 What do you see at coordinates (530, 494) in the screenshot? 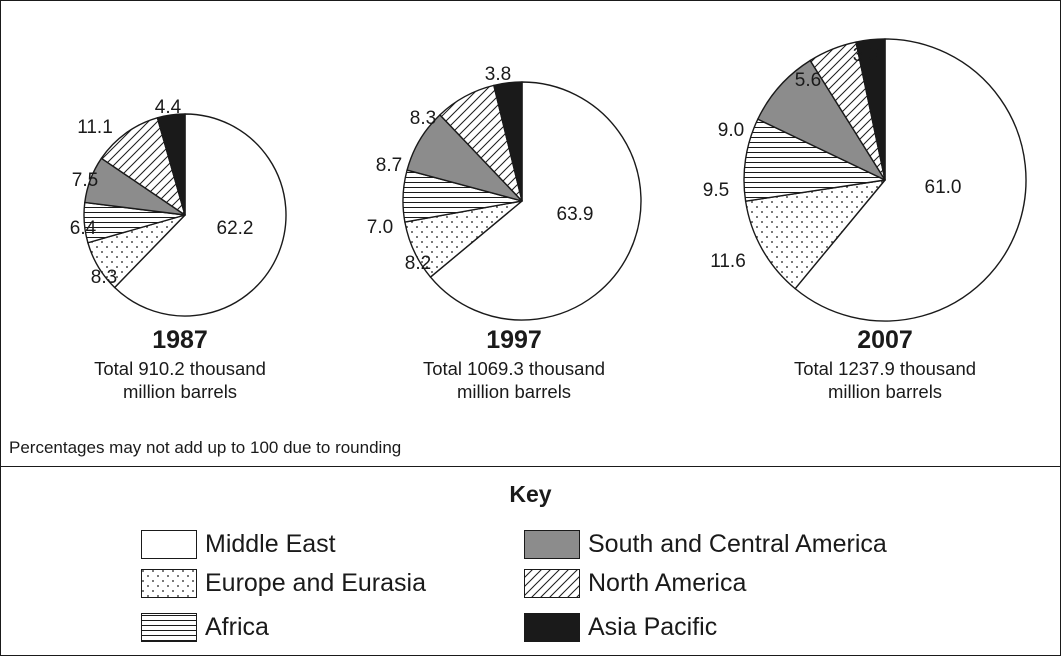
I see `key-title: Key` at bounding box center [530, 494].